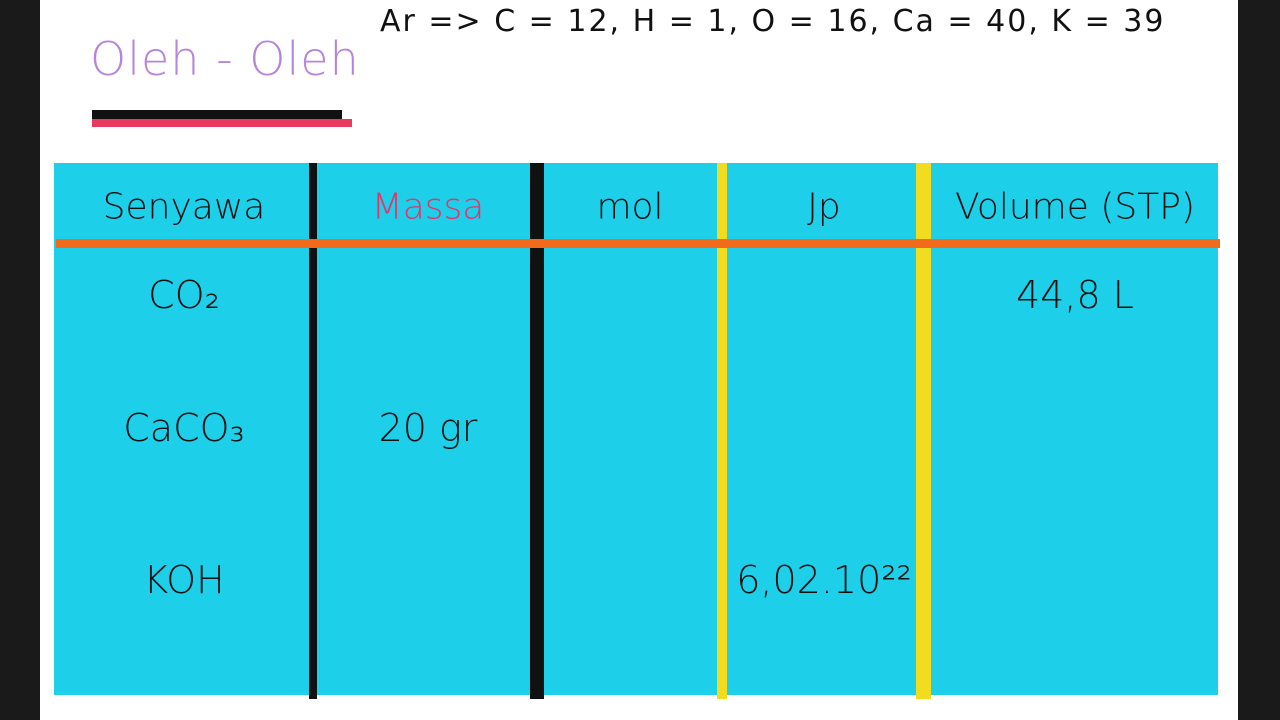 The width and height of the screenshot is (1280, 720). What do you see at coordinates (630, 207) in the screenshot?
I see `column-header: mol` at bounding box center [630, 207].